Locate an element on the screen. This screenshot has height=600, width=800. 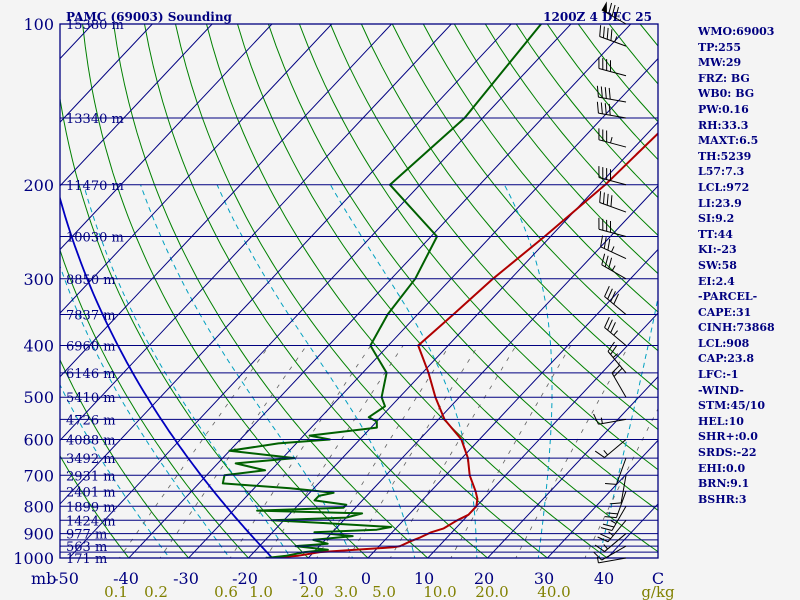
height-label: 977 m is located at coordinates (86, 535).